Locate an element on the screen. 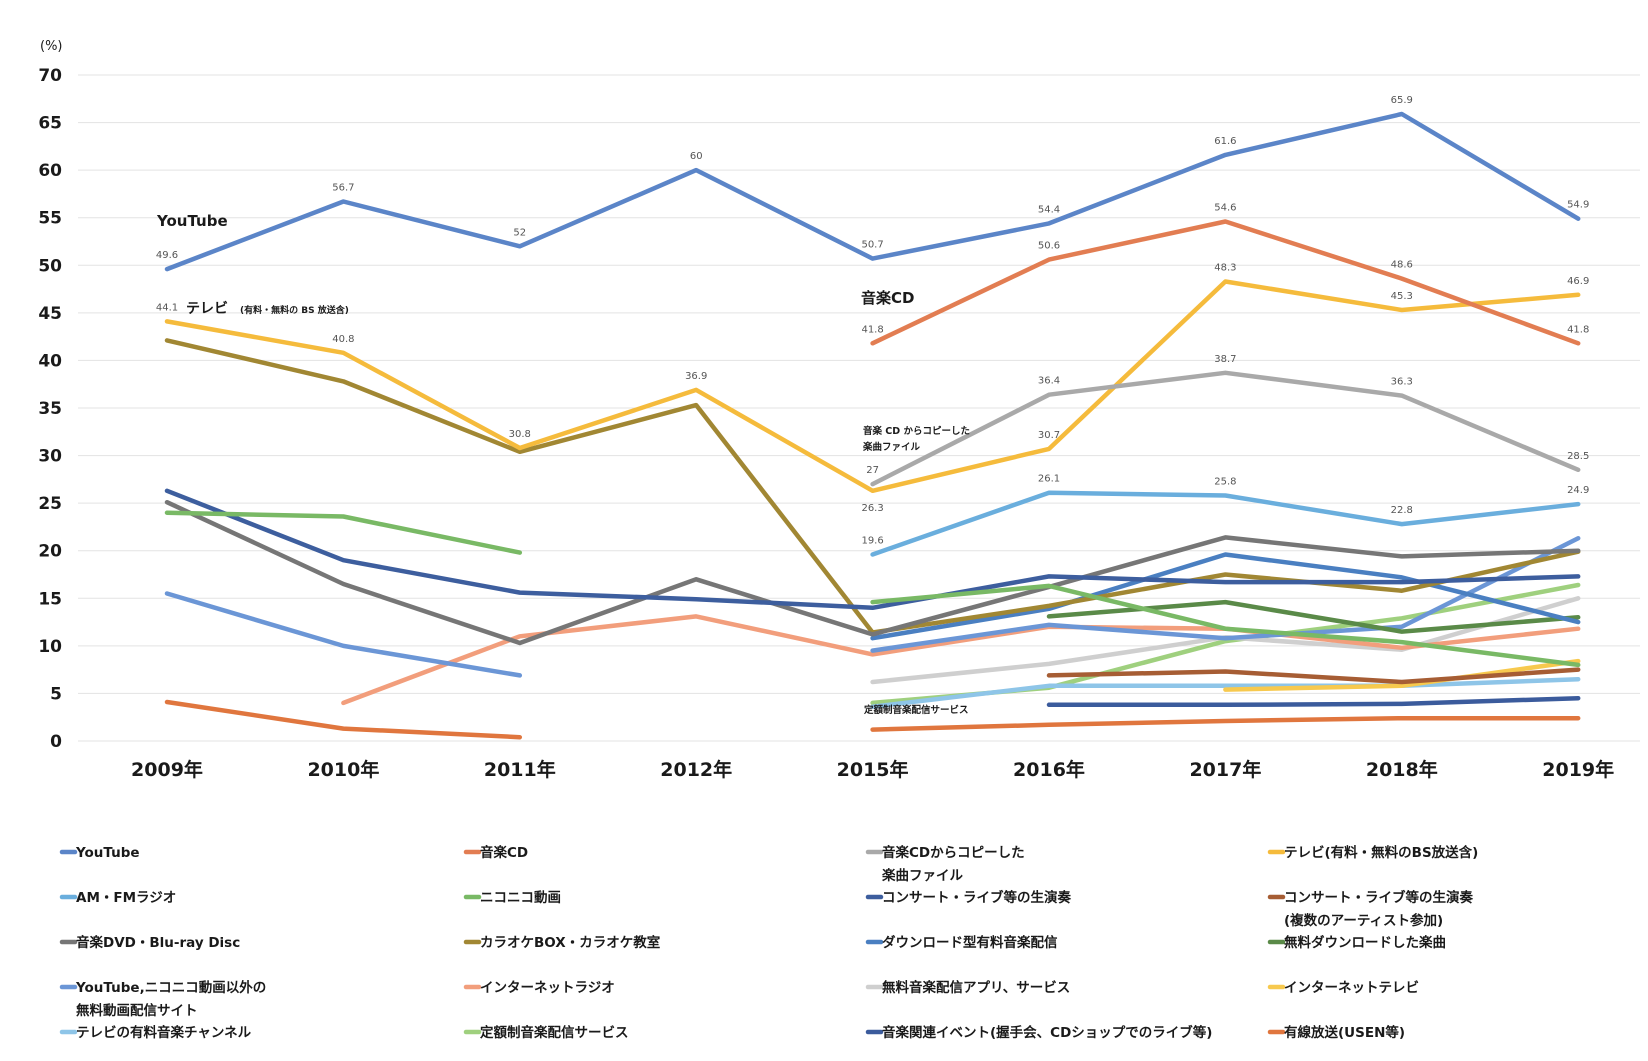 The height and width of the screenshot is (1061, 1648). x-tick-label: 2012年 is located at coordinates (696, 769).